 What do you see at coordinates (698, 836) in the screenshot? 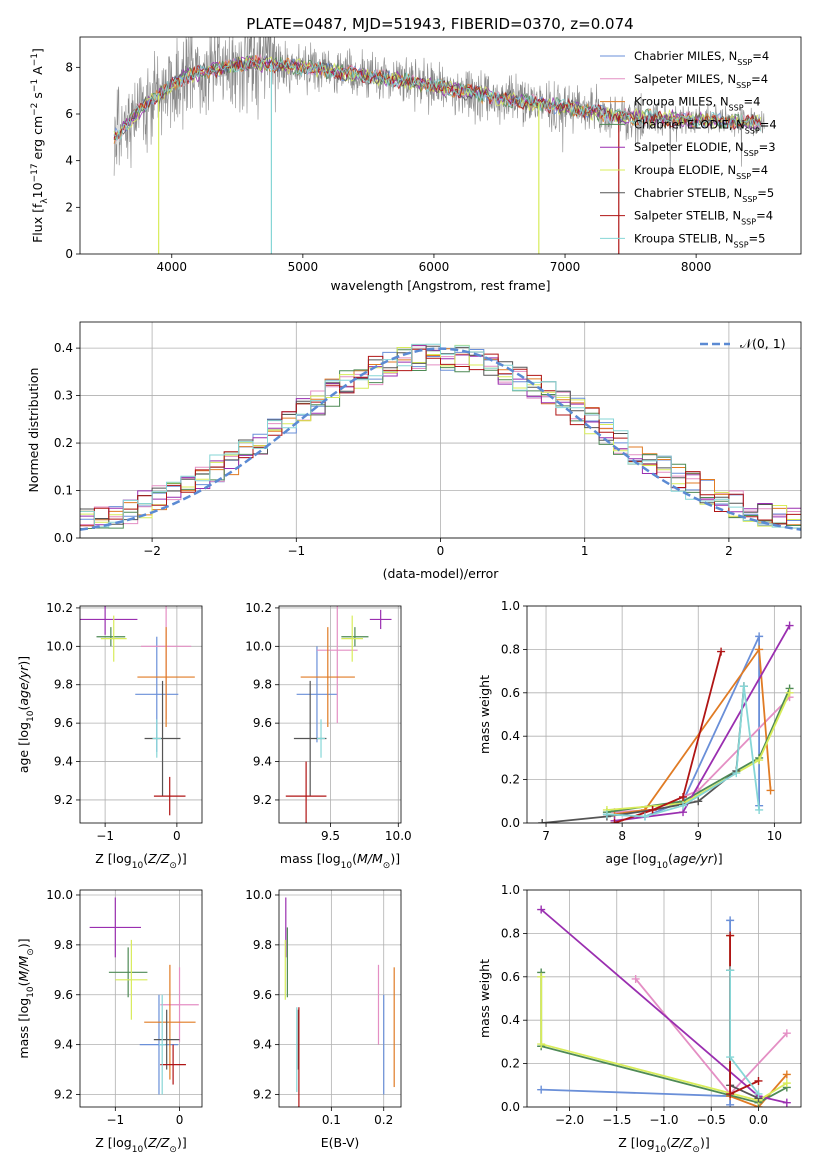
I see `x-tick-label: 9` at bounding box center [698, 836].